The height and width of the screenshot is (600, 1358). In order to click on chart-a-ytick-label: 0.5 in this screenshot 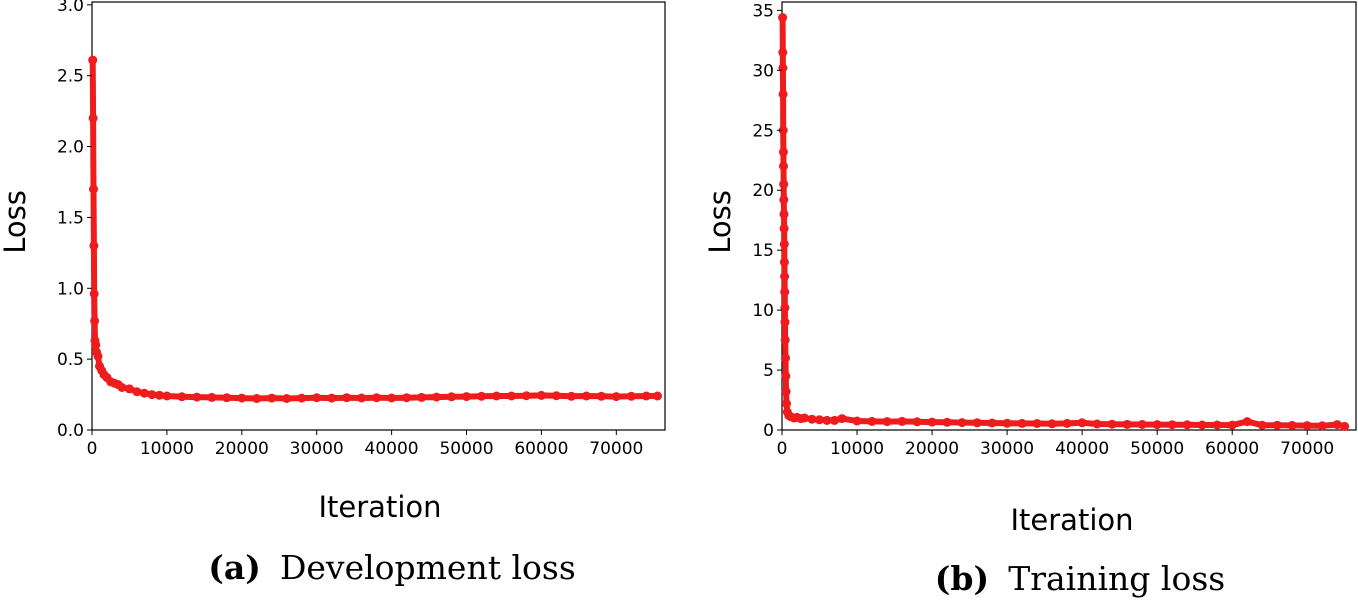, I will do `click(70, 360)`.